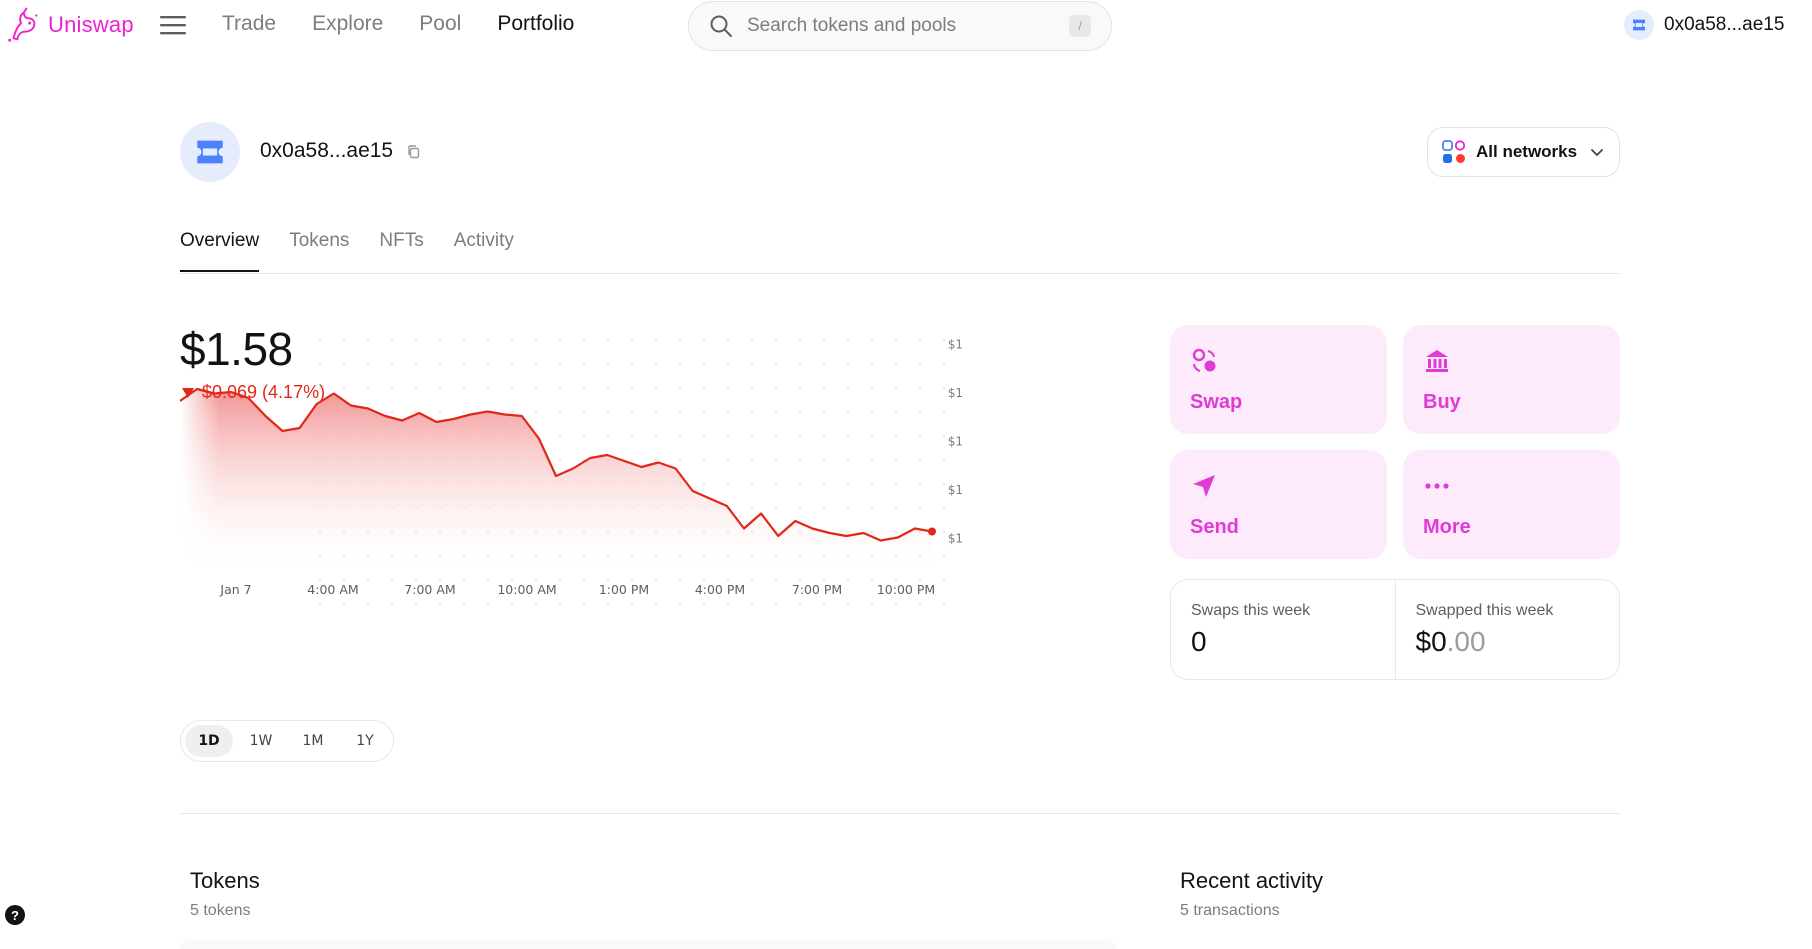 The width and height of the screenshot is (1812, 949). I want to click on swap-icon, so click(1204, 360).